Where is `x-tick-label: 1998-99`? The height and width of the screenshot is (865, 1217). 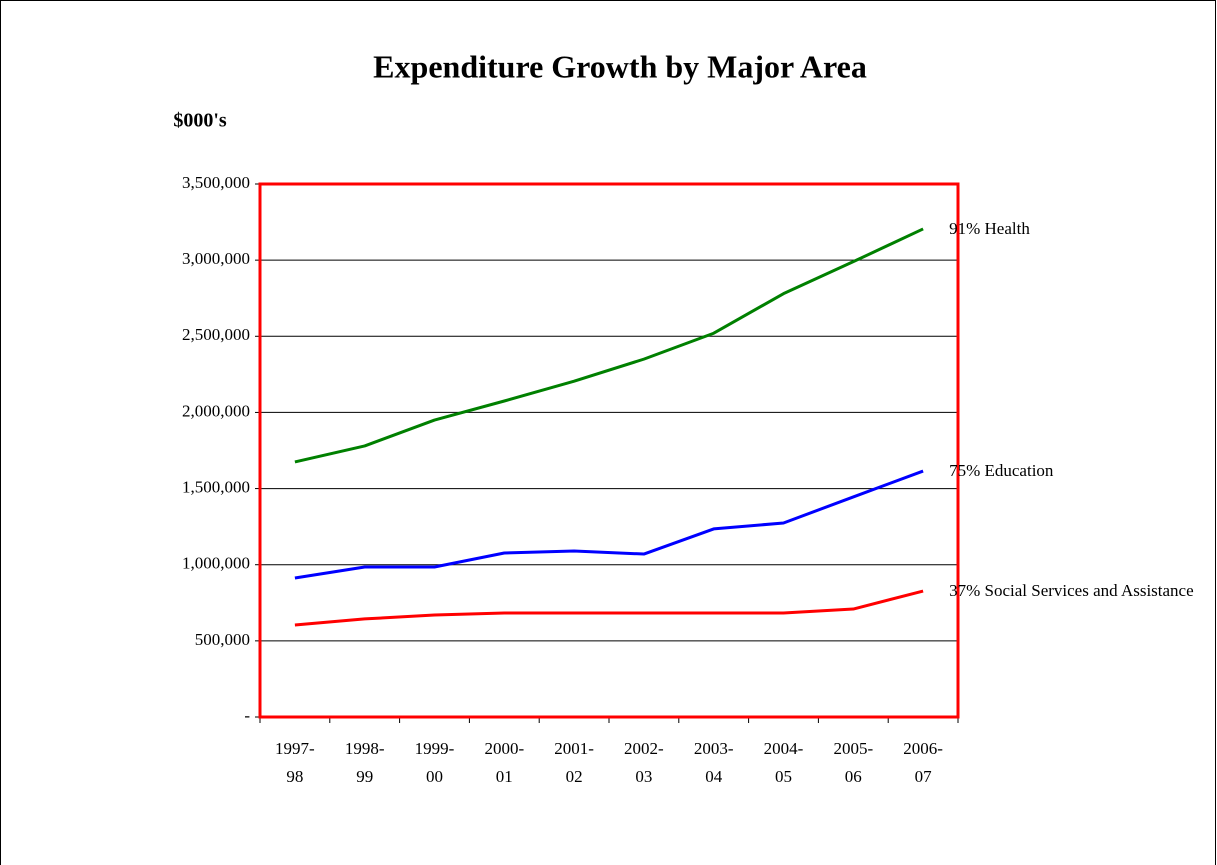 x-tick-label: 1998-99 is located at coordinates (364, 762).